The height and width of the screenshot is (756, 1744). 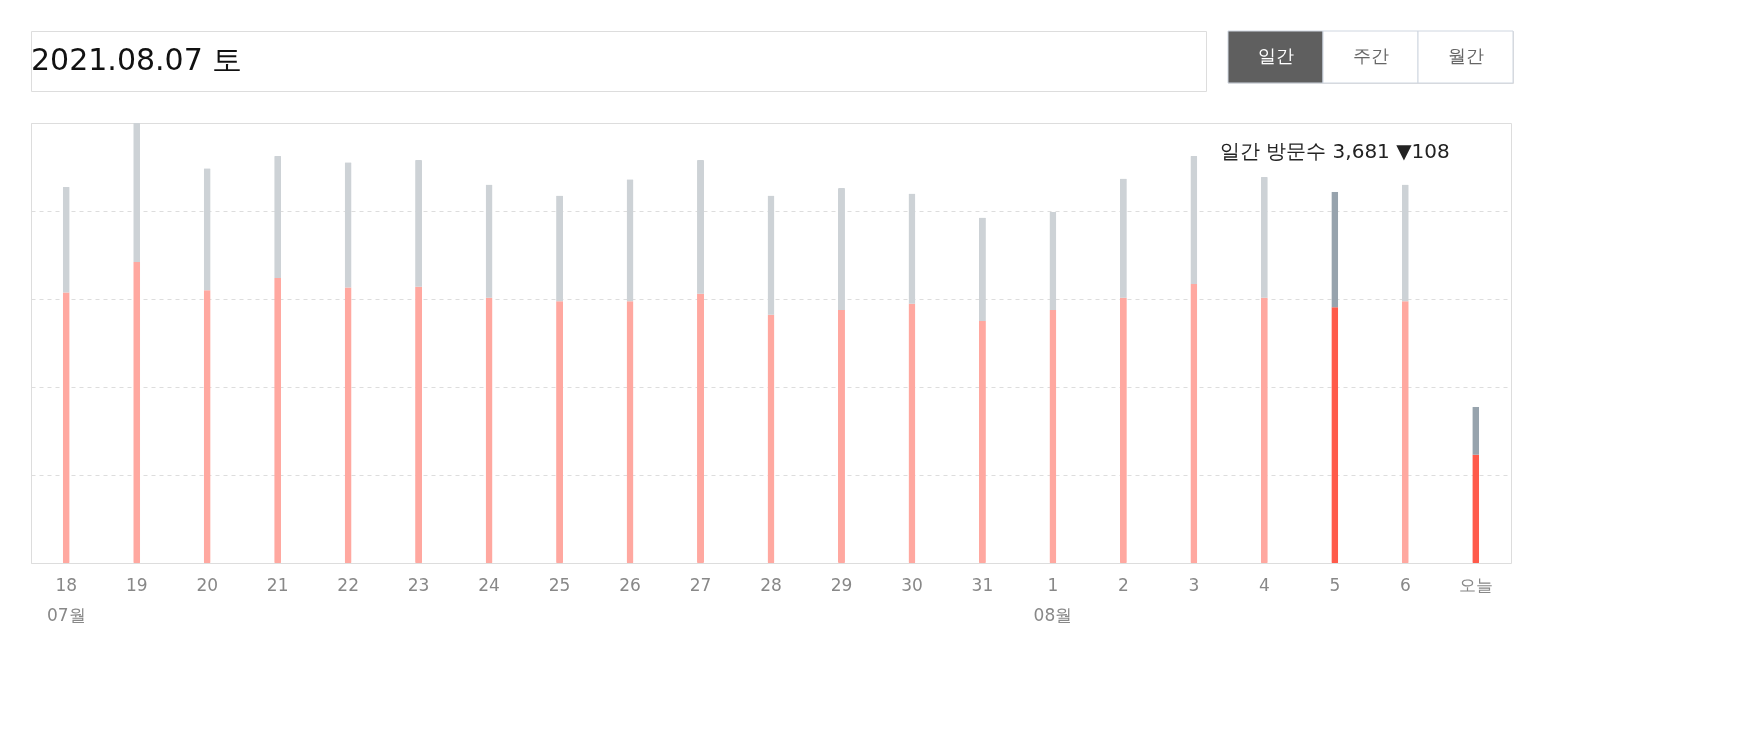 What do you see at coordinates (66, 599) in the screenshot?
I see `x-tick-label: 18 07월` at bounding box center [66, 599].